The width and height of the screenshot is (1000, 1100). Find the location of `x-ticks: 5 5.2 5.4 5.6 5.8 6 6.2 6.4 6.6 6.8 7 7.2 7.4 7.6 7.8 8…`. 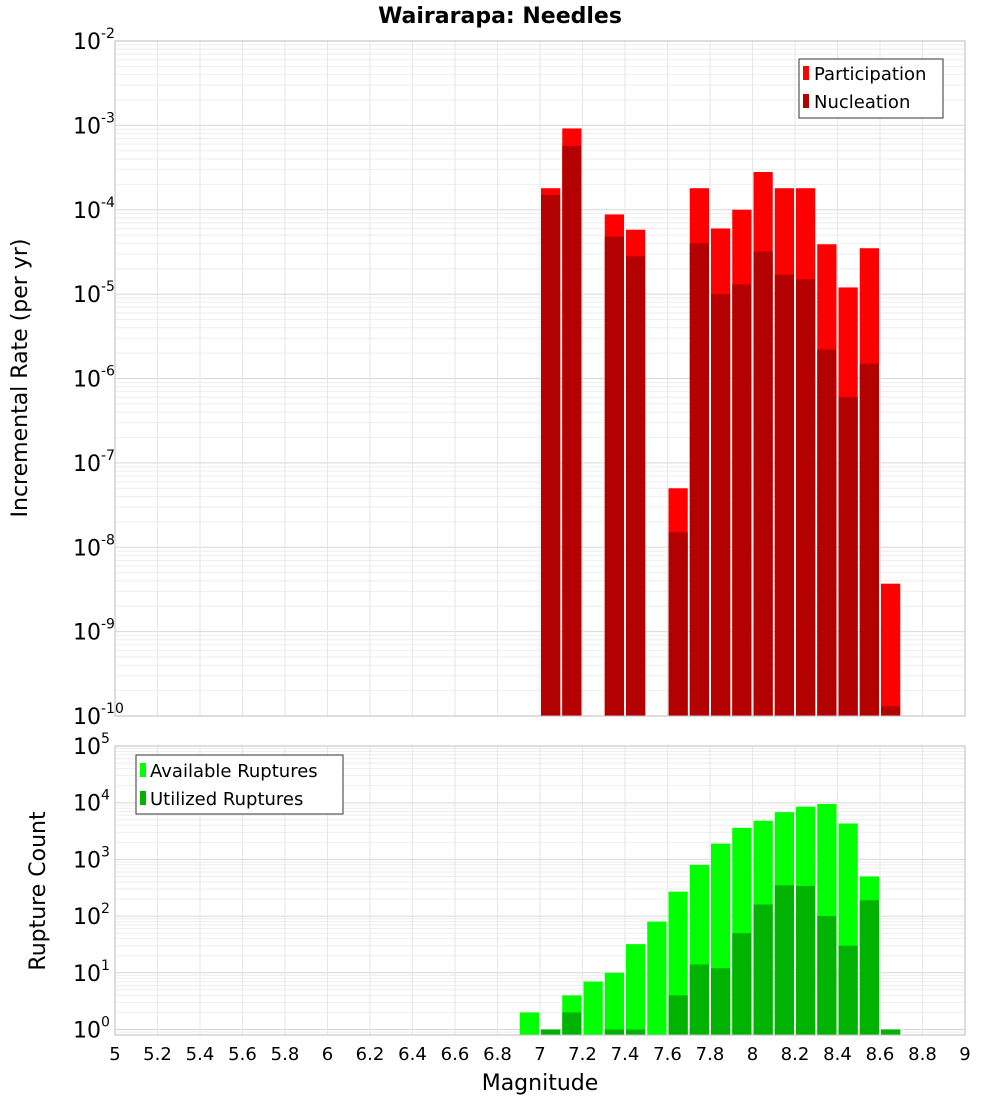

x-ticks: 5 5.2 5.4 5.6 5.8 6 6.2 6.4 6.6 6.8 7 7.2 7.4 7.6 7.8 8… is located at coordinates (539, 1054).